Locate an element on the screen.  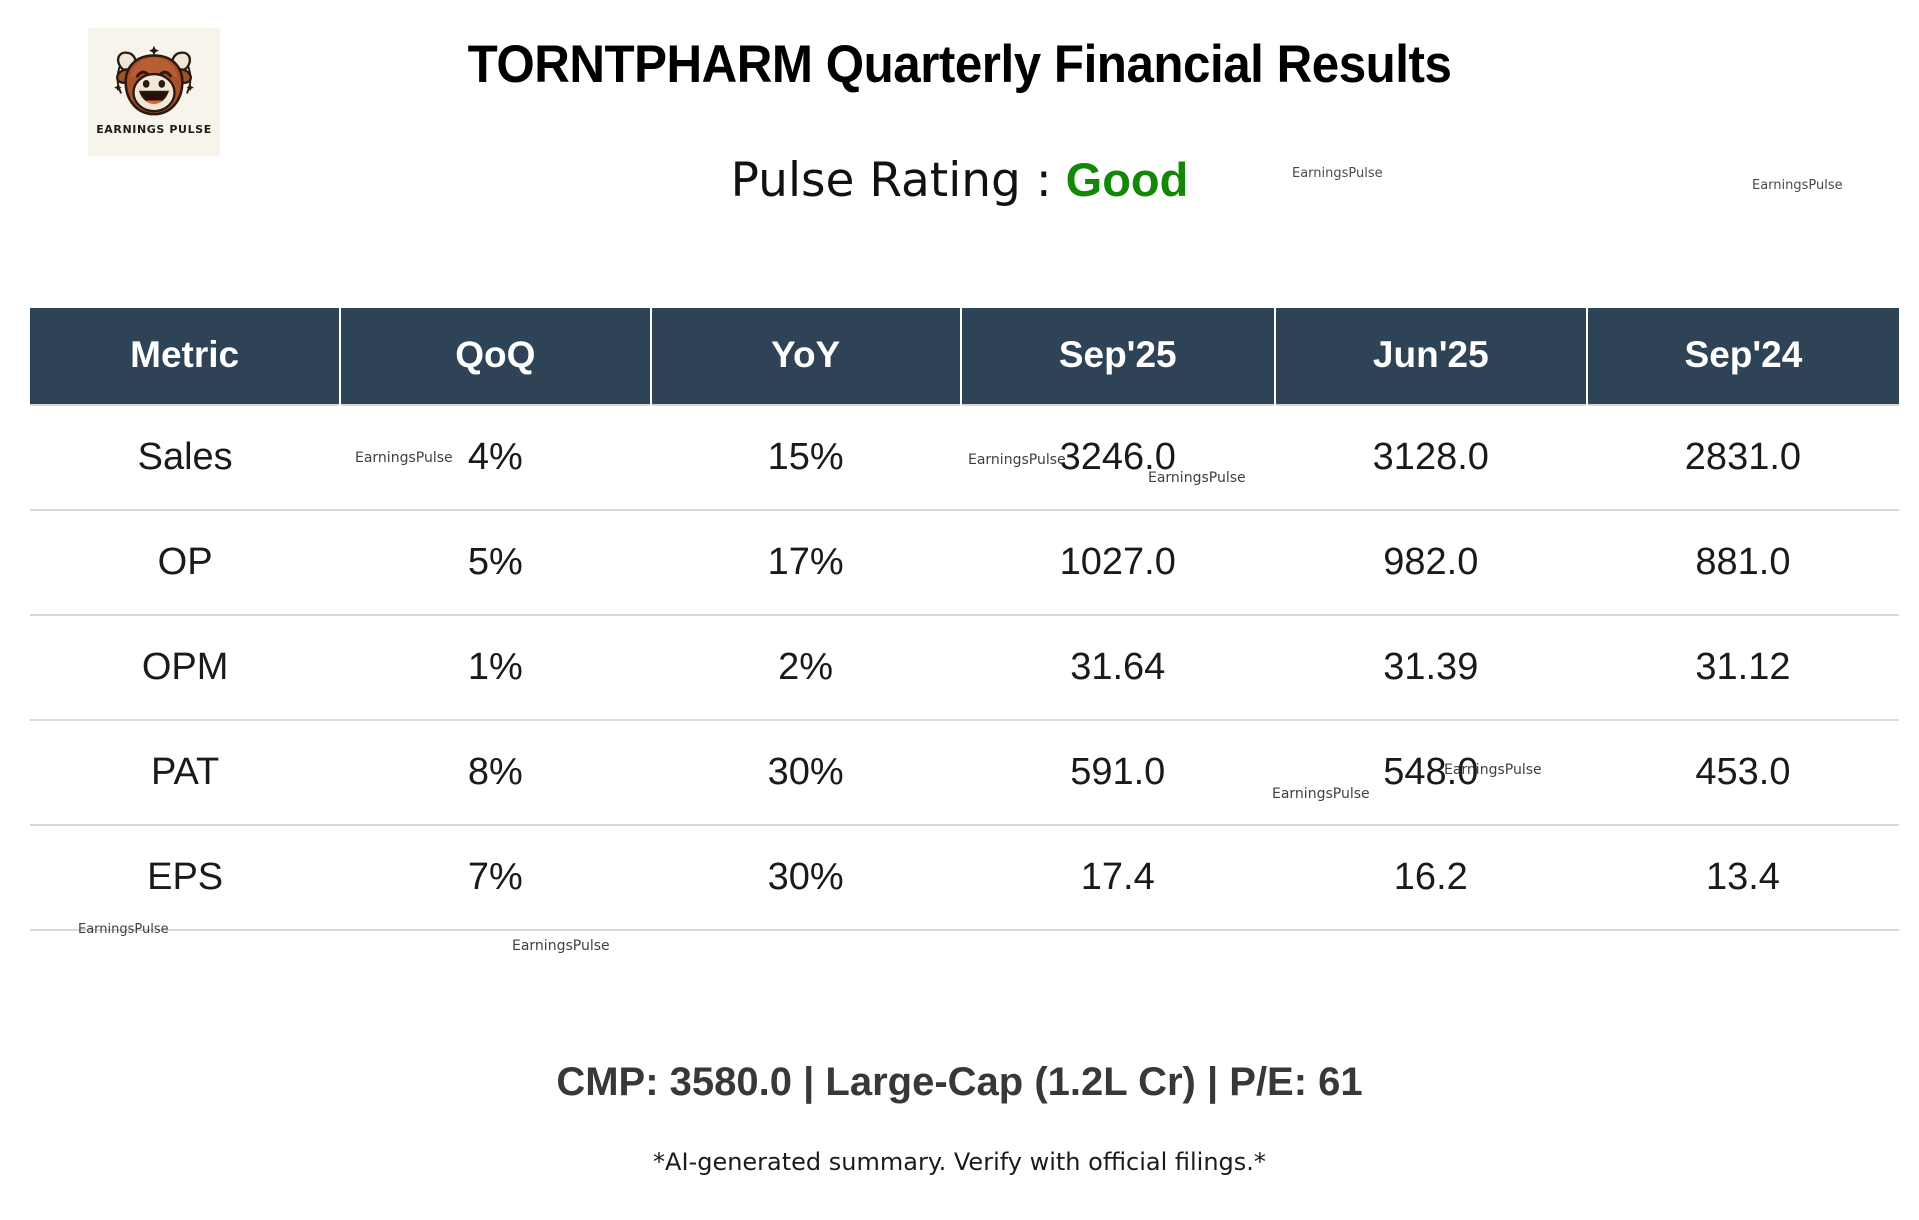
cell-current-quarter: 3246.0 is located at coordinates (1117, 457).